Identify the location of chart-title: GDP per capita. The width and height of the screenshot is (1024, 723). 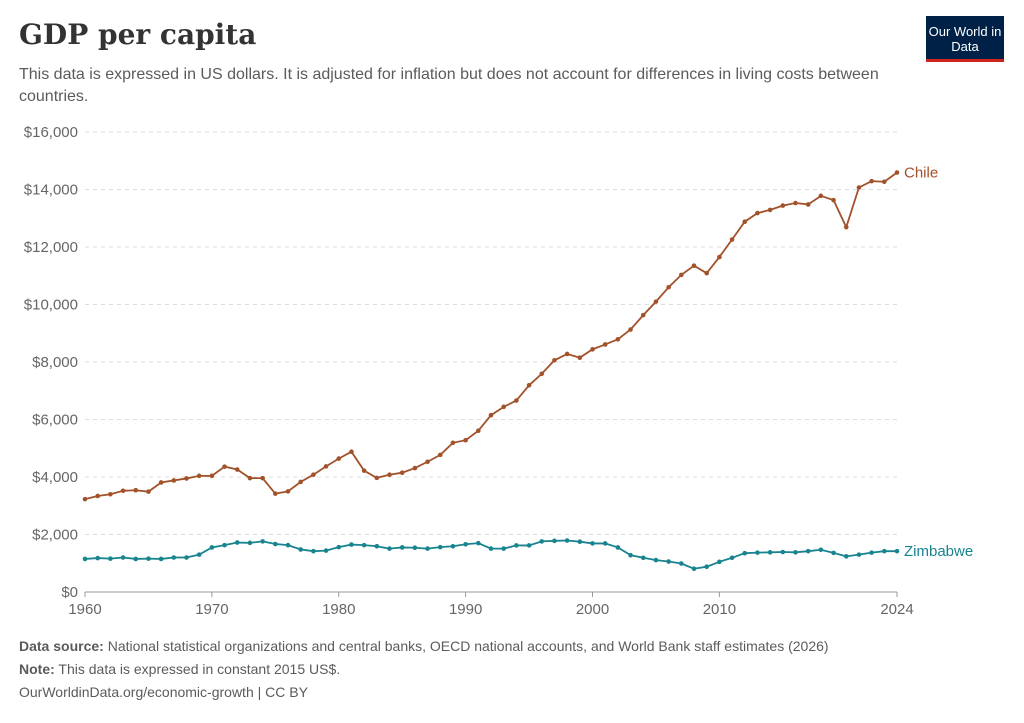
(138, 34).